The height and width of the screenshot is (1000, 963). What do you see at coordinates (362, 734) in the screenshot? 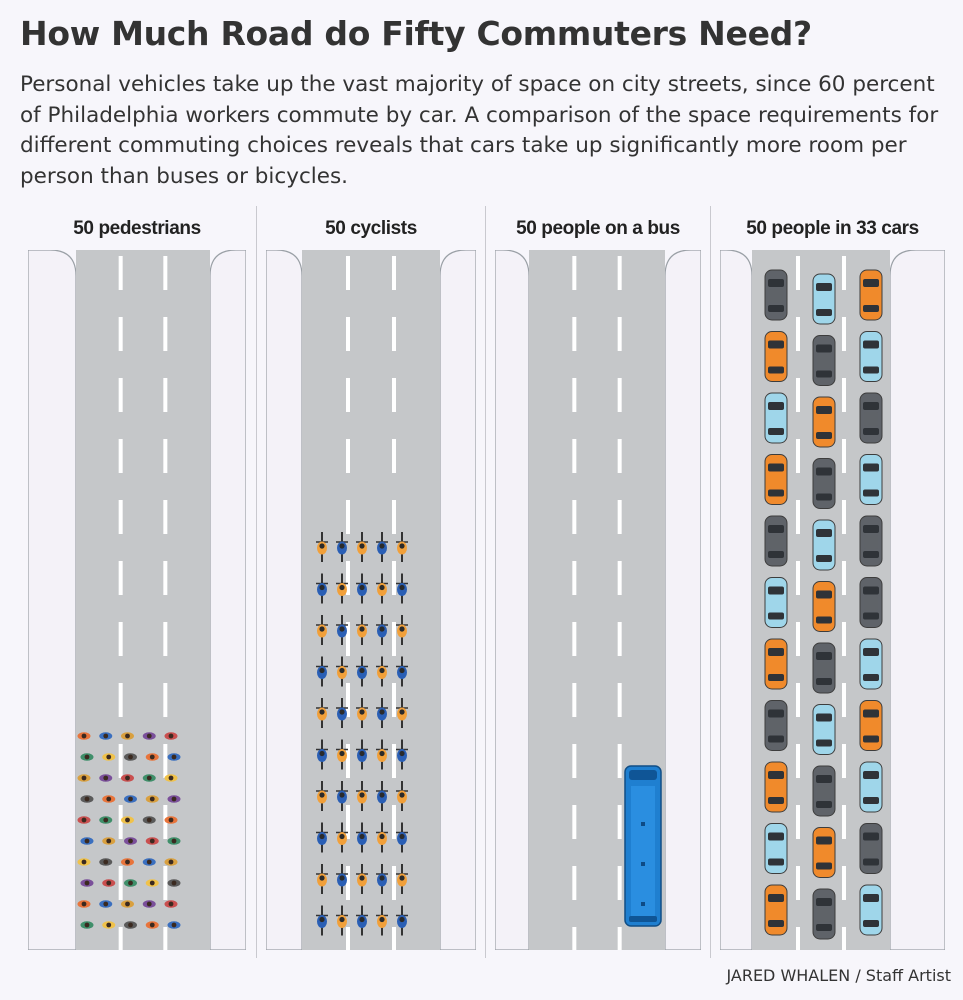
I see `cyclist-group` at bounding box center [362, 734].